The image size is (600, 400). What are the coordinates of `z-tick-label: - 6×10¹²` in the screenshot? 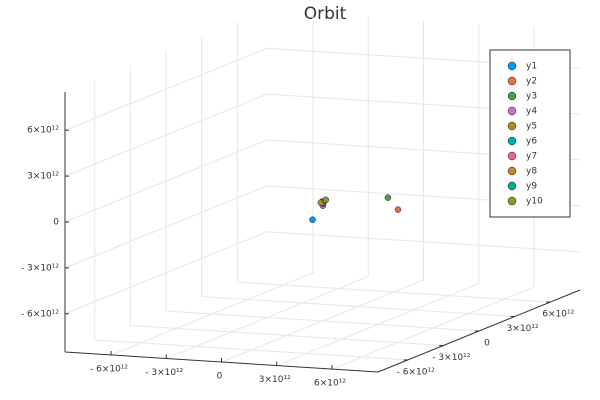 It's located at (40, 314).